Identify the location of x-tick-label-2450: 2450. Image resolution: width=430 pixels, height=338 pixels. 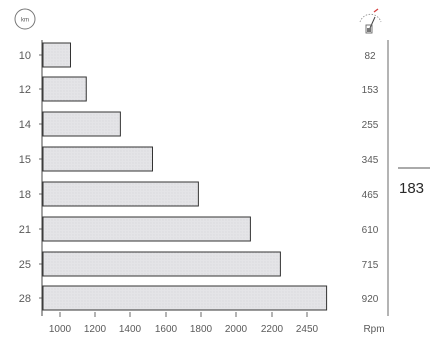
(307, 329).